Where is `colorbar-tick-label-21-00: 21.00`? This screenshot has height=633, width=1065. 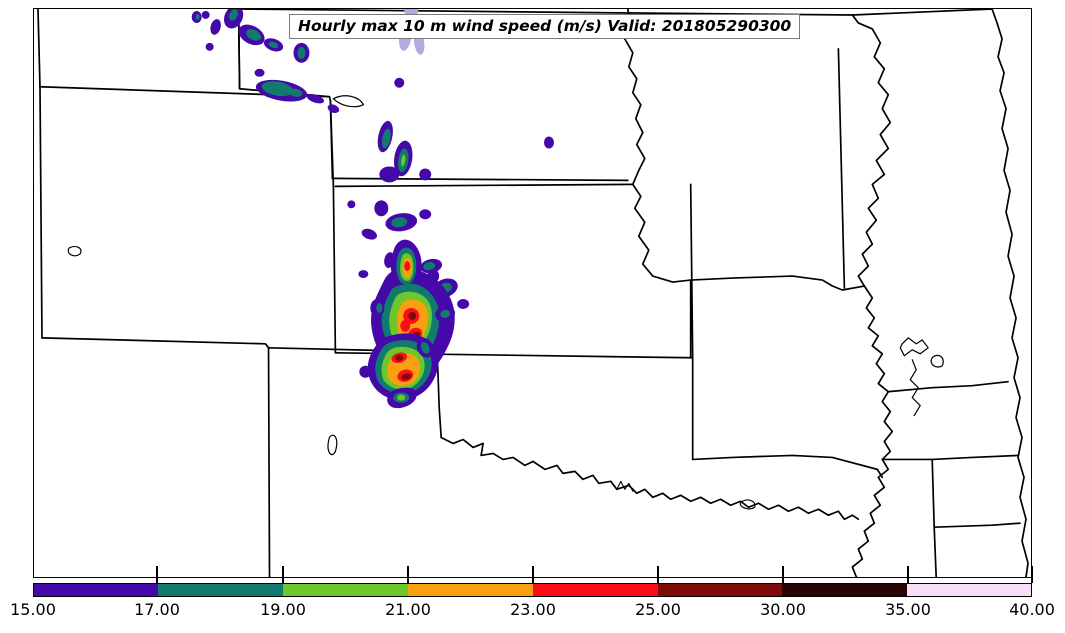
colorbar-tick-label-21-00: 21.00 is located at coordinates (408, 609).